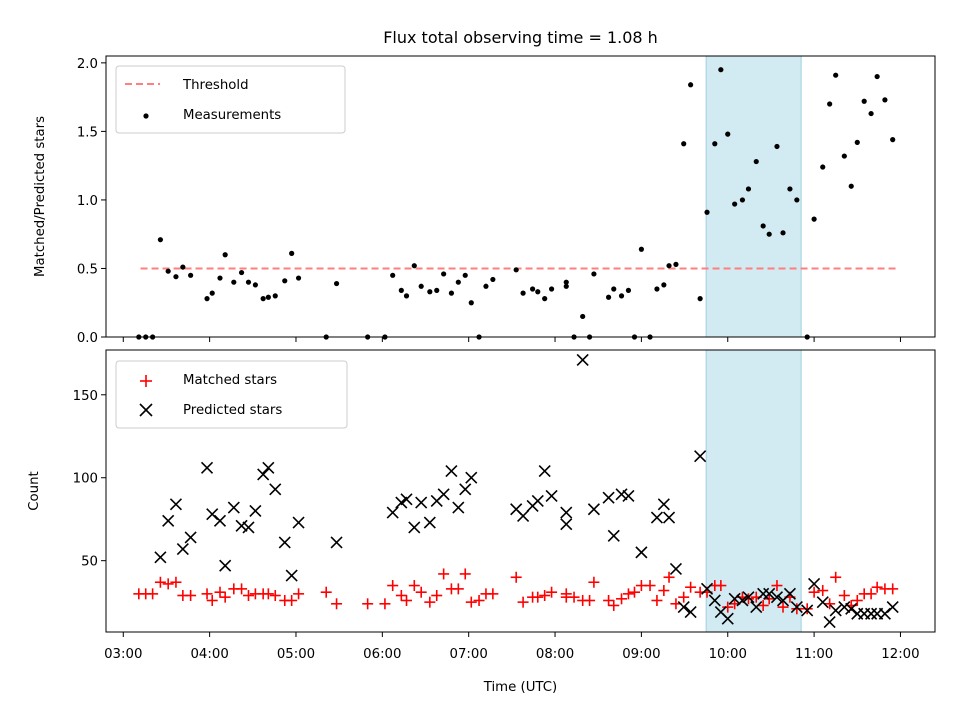 This screenshot has height=720, width=960. Describe the element at coordinates (728, 654) in the screenshot. I see `x-tick-label: 10:00` at that location.